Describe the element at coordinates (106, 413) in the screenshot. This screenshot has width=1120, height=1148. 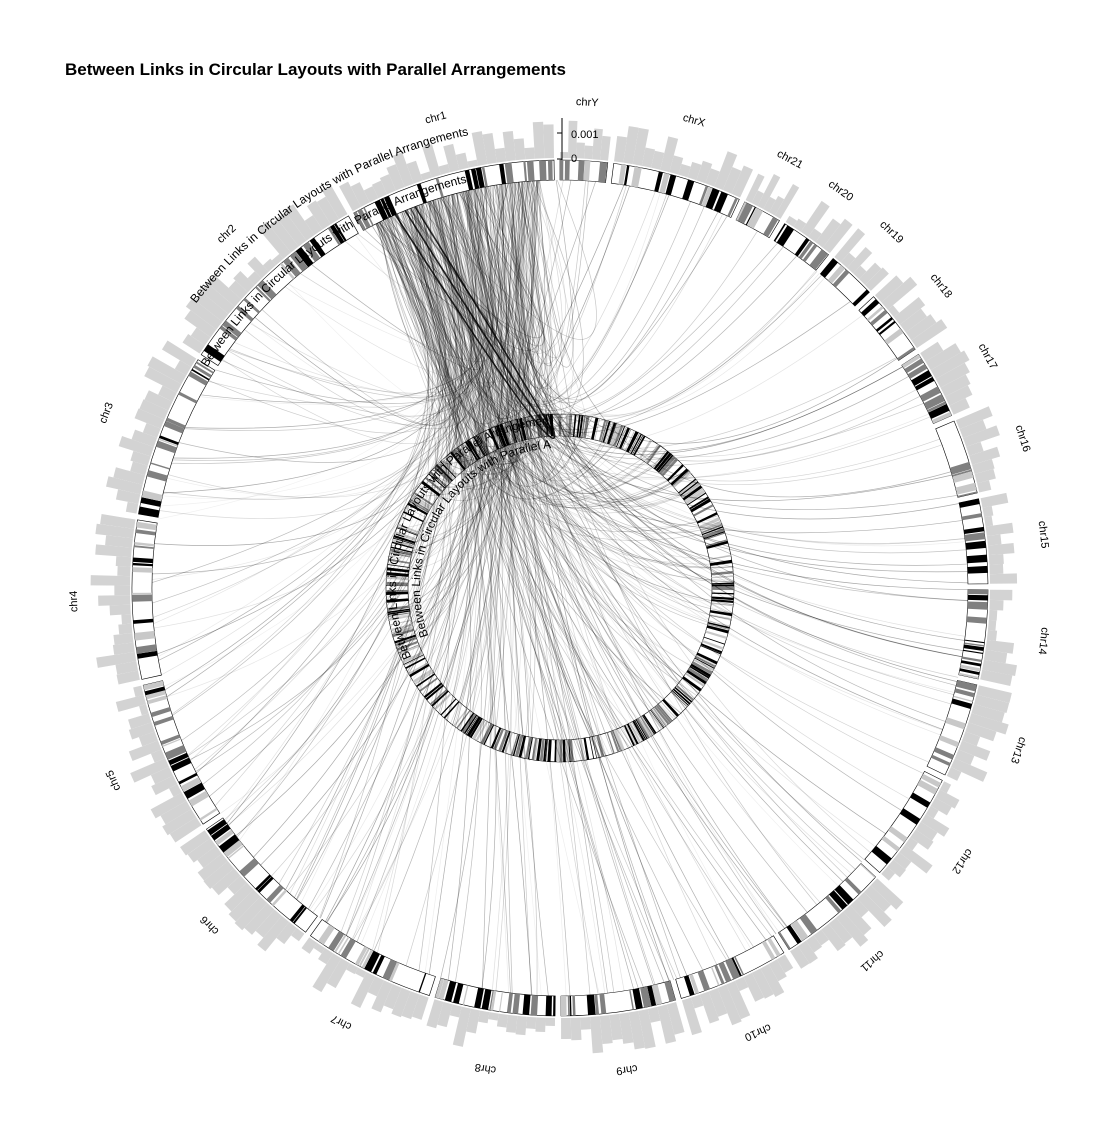
I see `chromosome-label-chr3: chr3` at that location.